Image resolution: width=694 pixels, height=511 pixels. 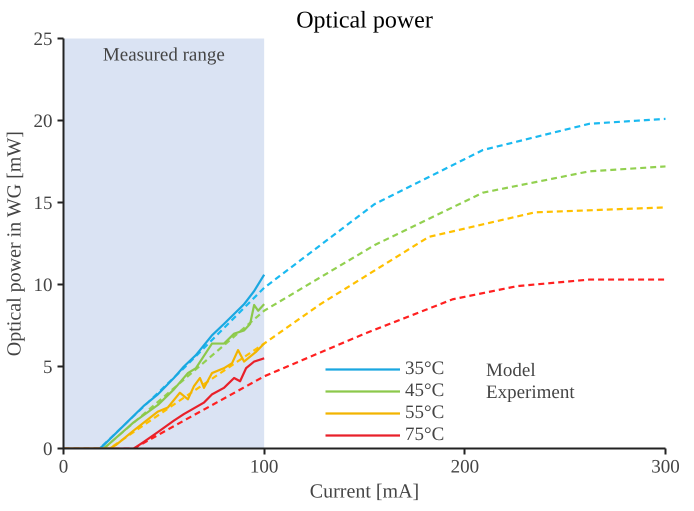 What do you see at coordinates (530, 393) in the screenshot?
I see `annotation: Experiment` at bounding box center [530, 393].